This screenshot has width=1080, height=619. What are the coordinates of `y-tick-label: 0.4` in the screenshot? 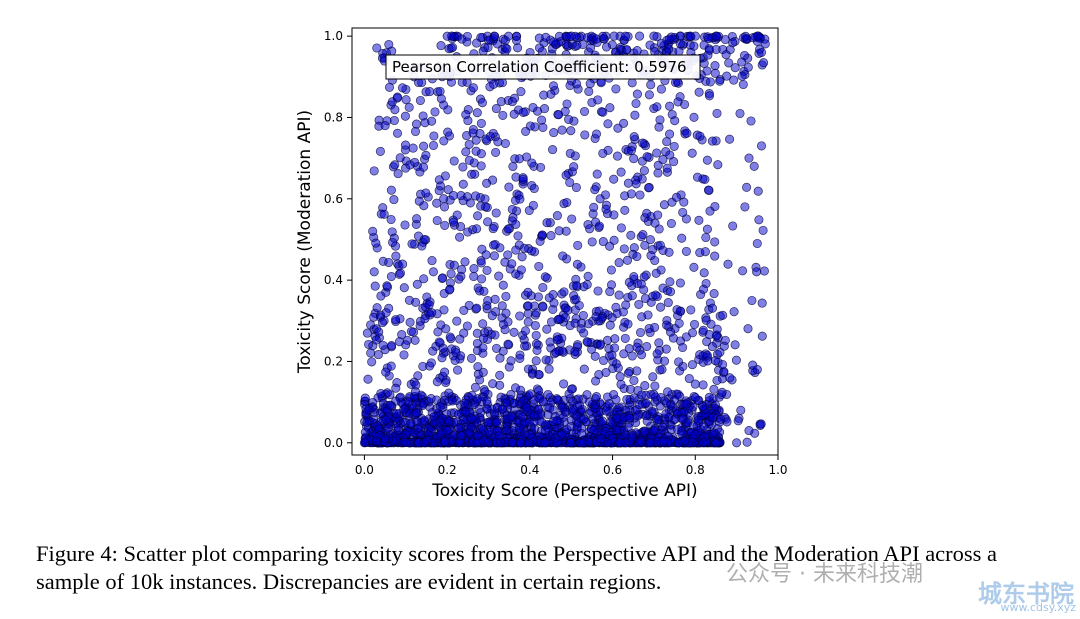 It's located at (333, 280).